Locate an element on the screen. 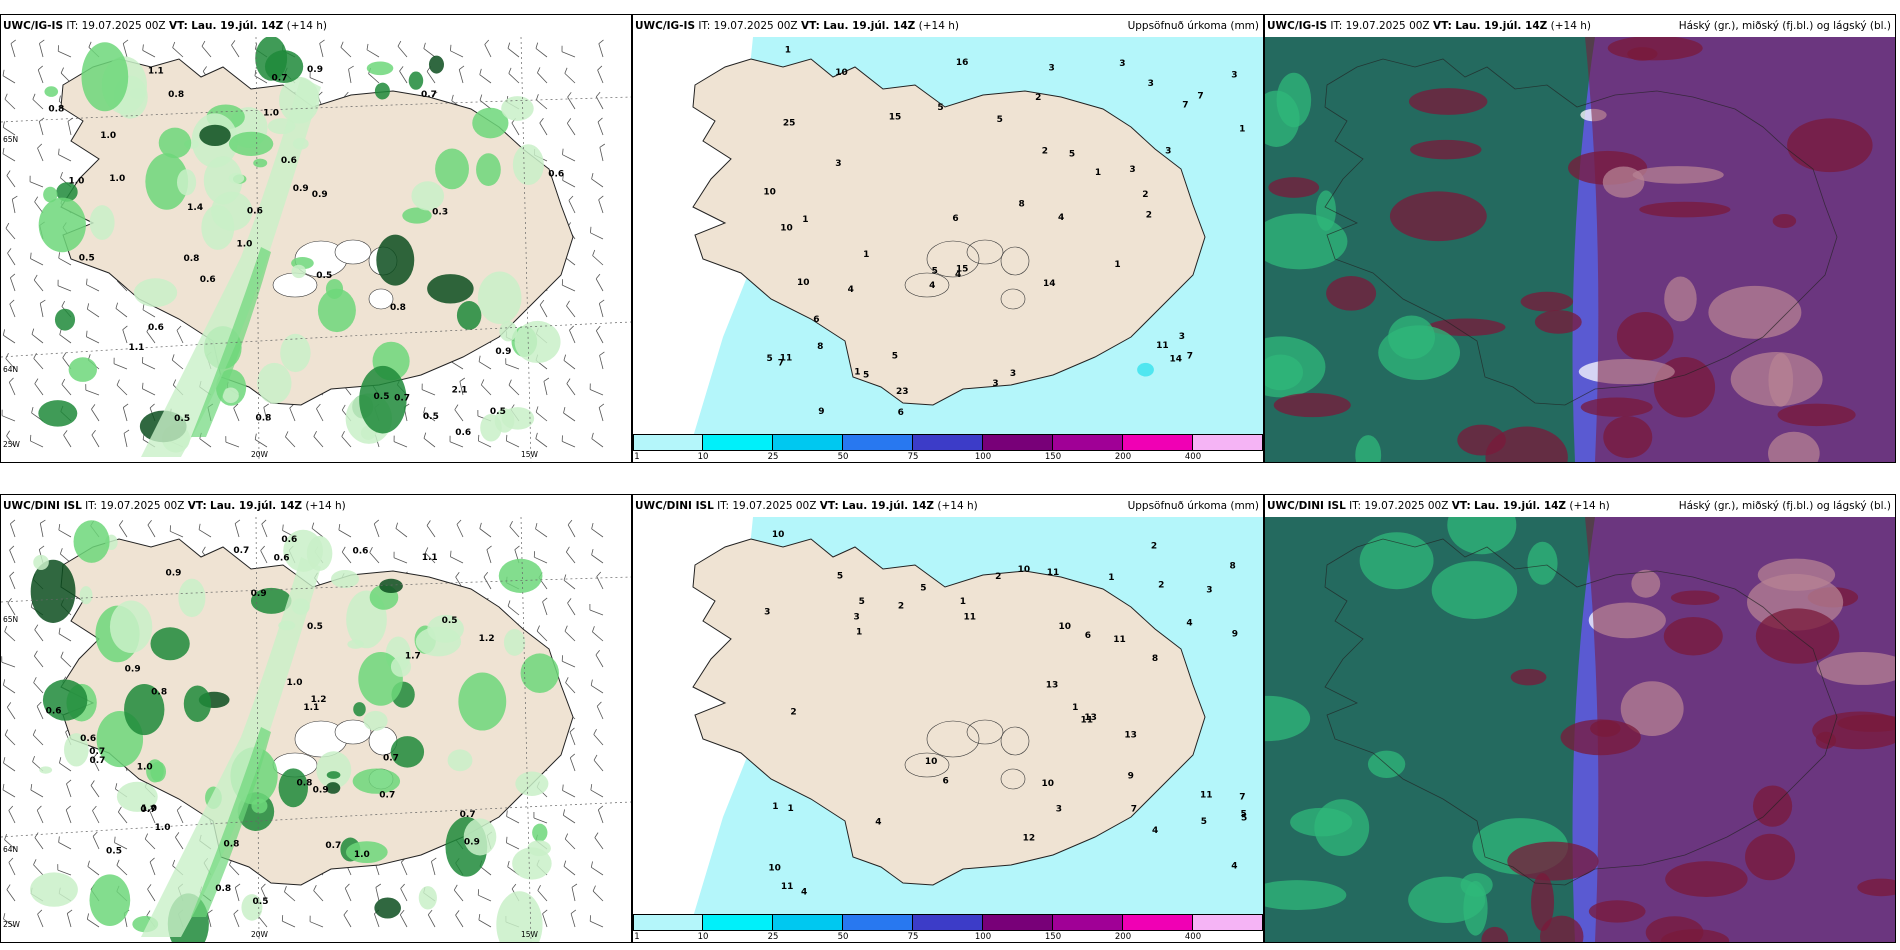 The height and width of the screenshot is (950, 1900). coord-label: 65N is located at coordinates (10, 619).